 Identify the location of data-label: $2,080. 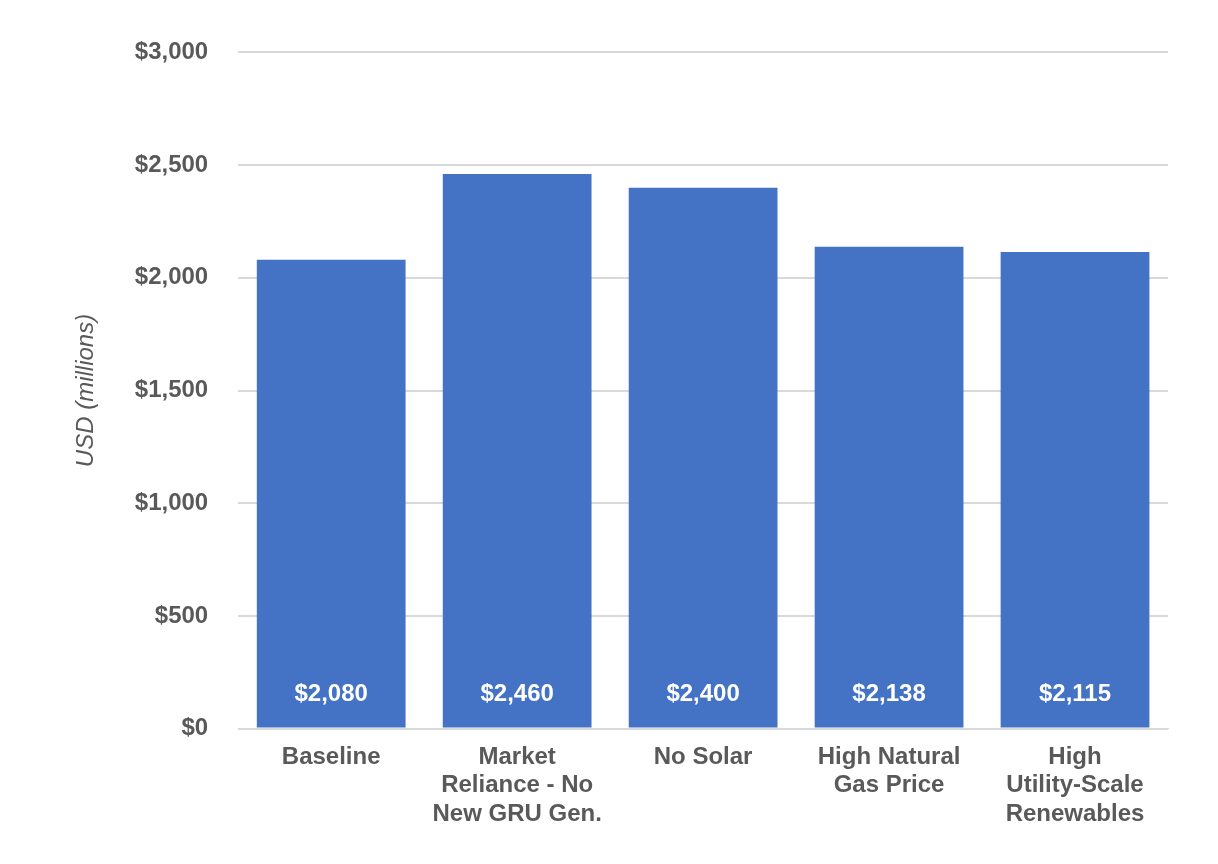
(331, 693).